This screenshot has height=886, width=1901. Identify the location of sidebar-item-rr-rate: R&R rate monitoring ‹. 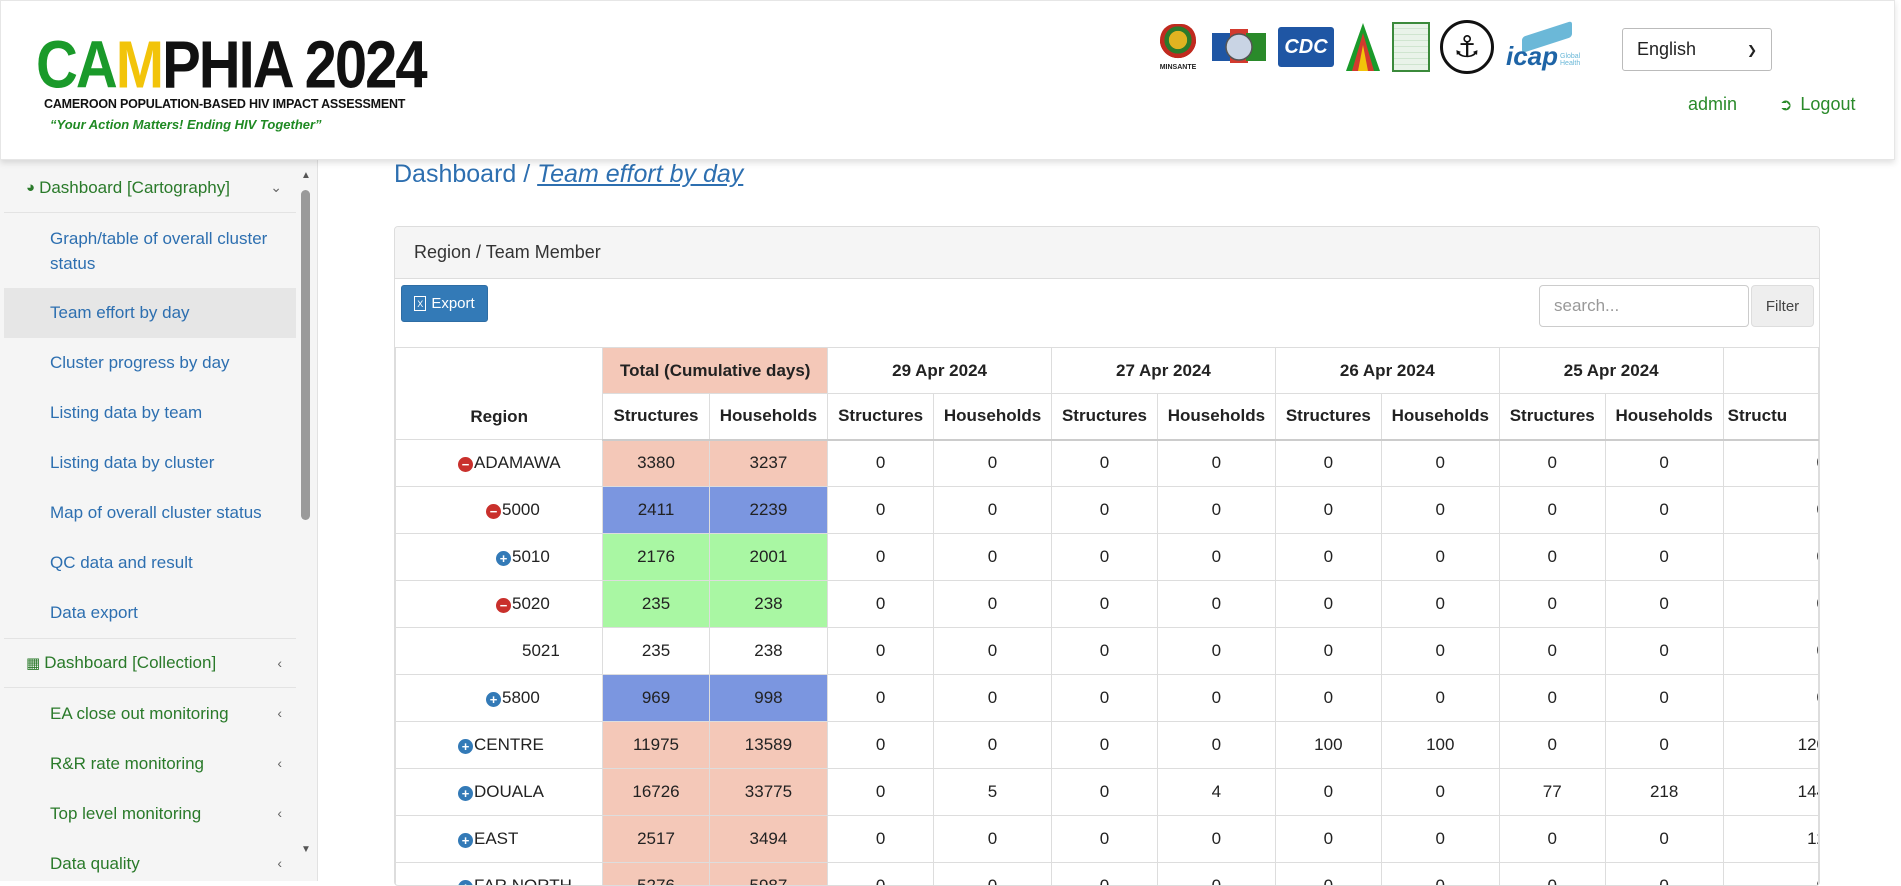
(150, 763).